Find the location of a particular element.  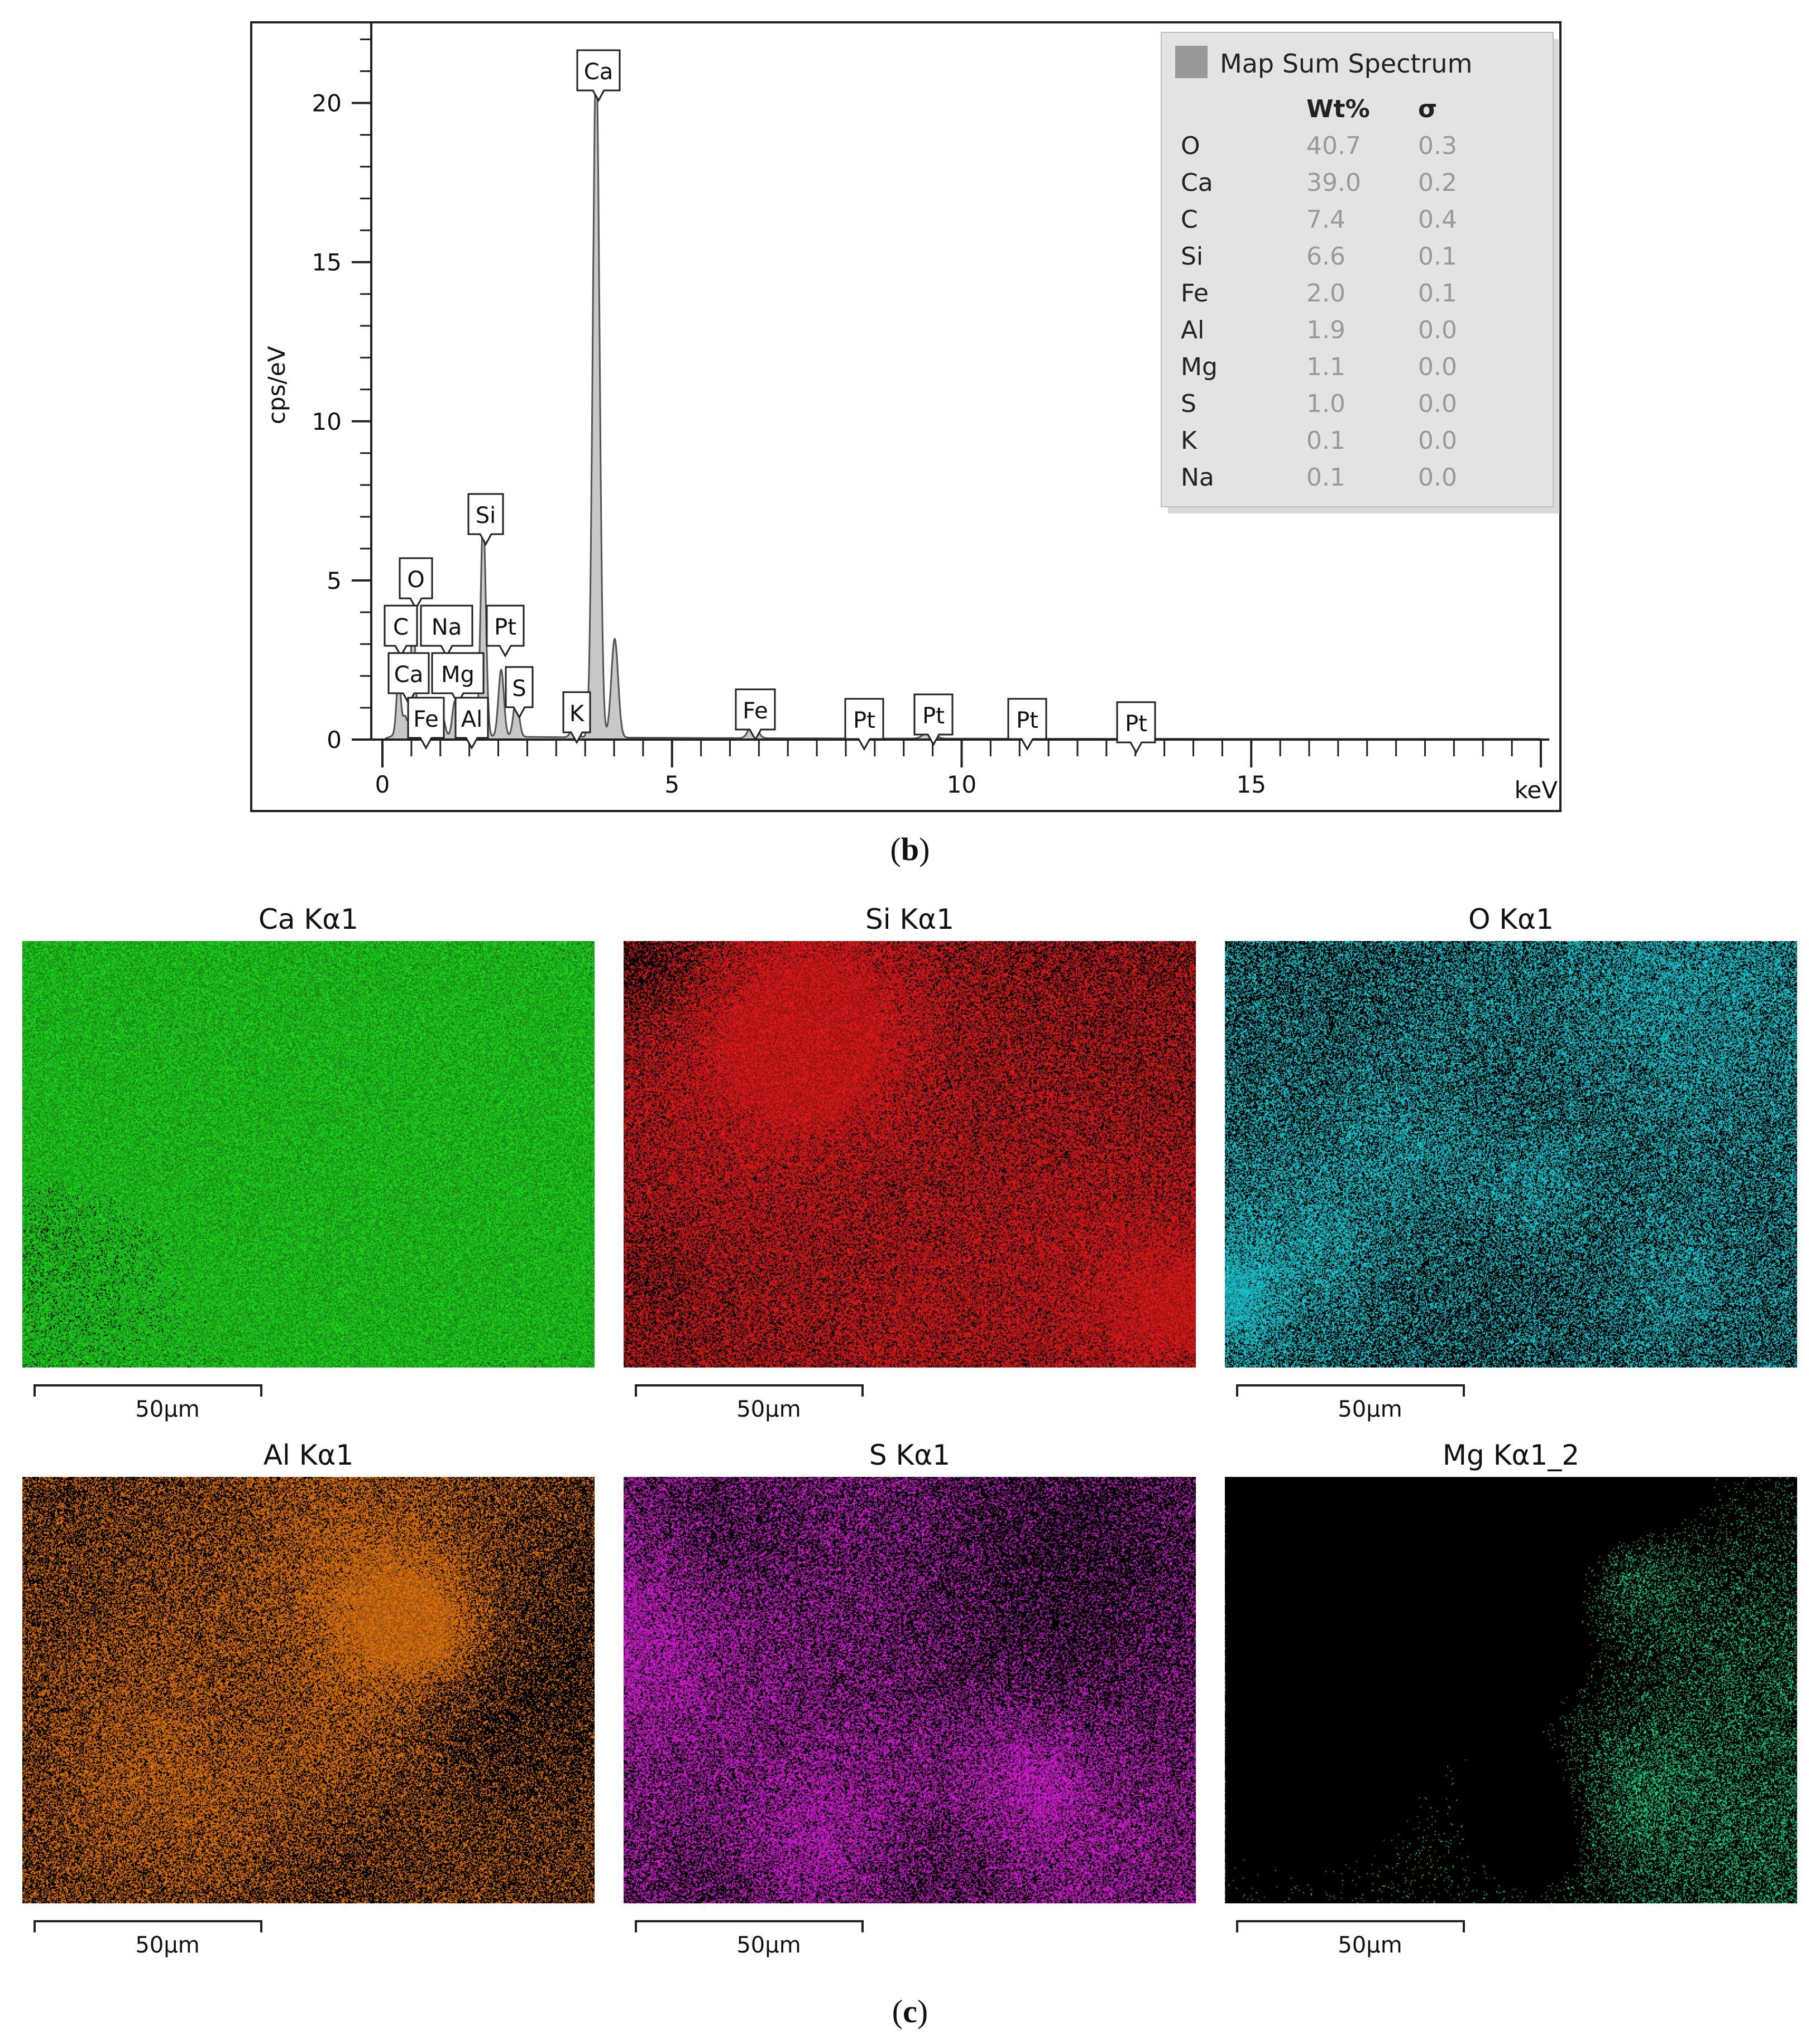

caption-b-letter: b is located at coordinates (910, 849).